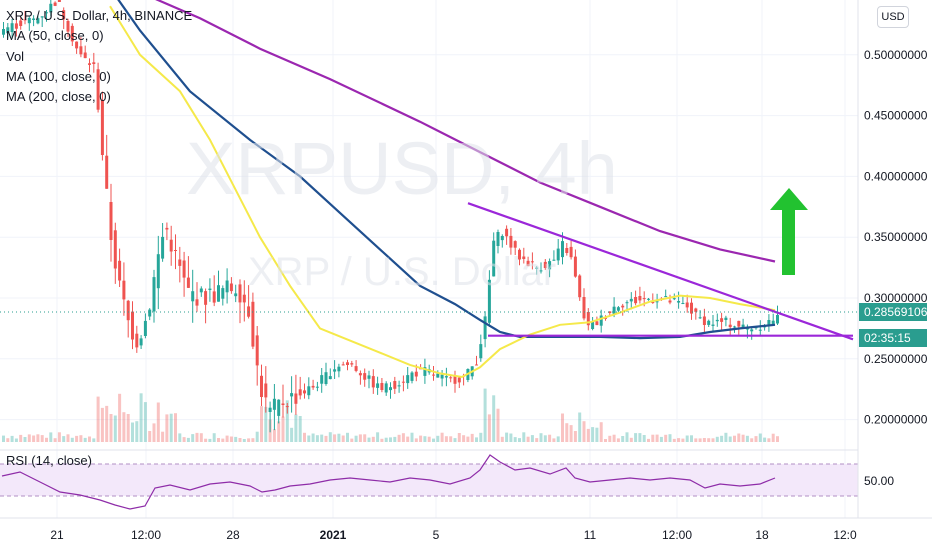  I want to click on x-tick-label: 12:00, so click(677, 535).